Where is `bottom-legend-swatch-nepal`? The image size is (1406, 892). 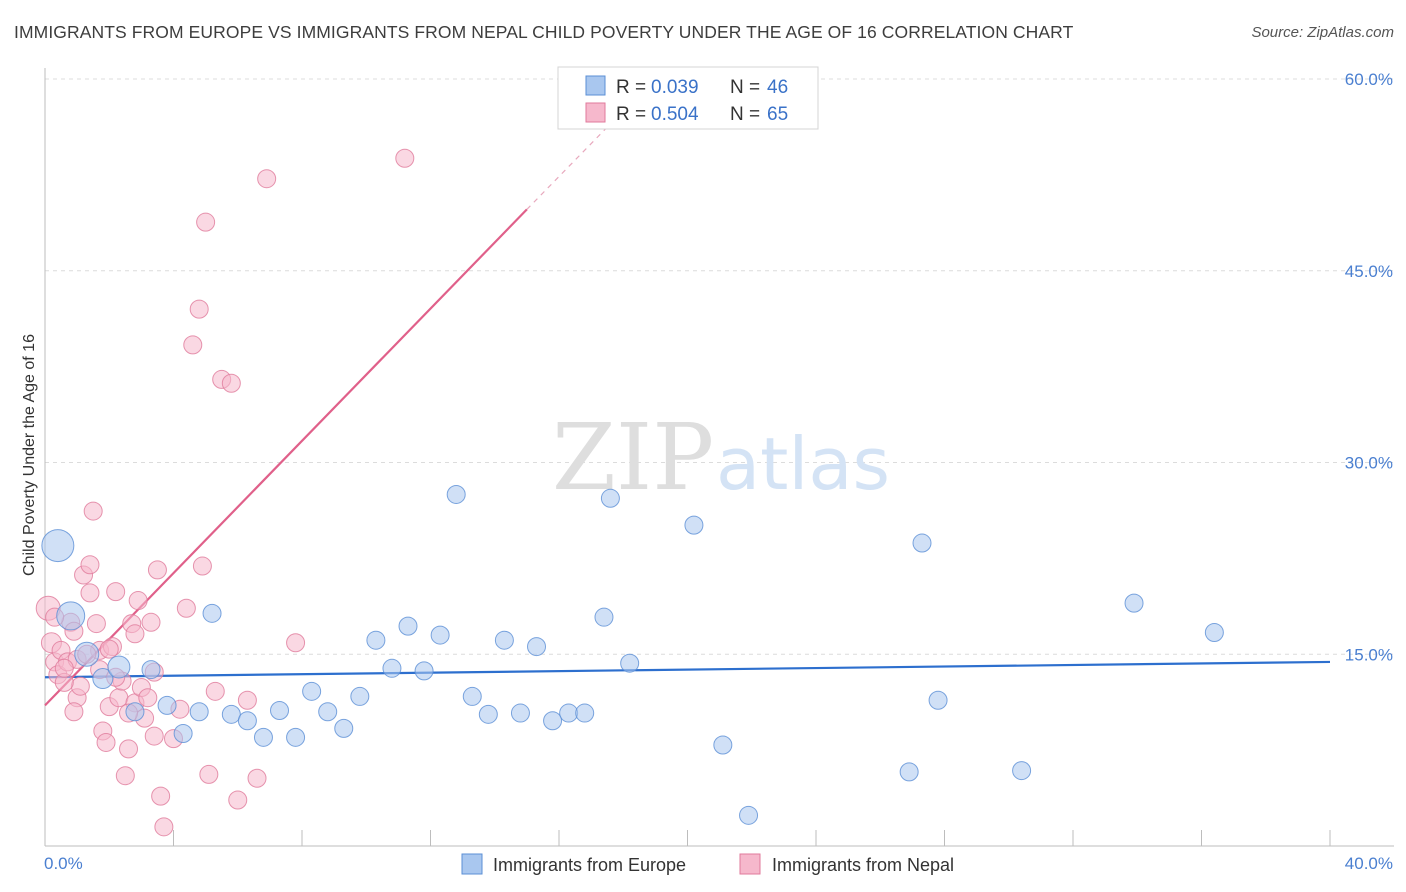 bottom-legend-swatch-nepal is located at coordinates (750, 864).